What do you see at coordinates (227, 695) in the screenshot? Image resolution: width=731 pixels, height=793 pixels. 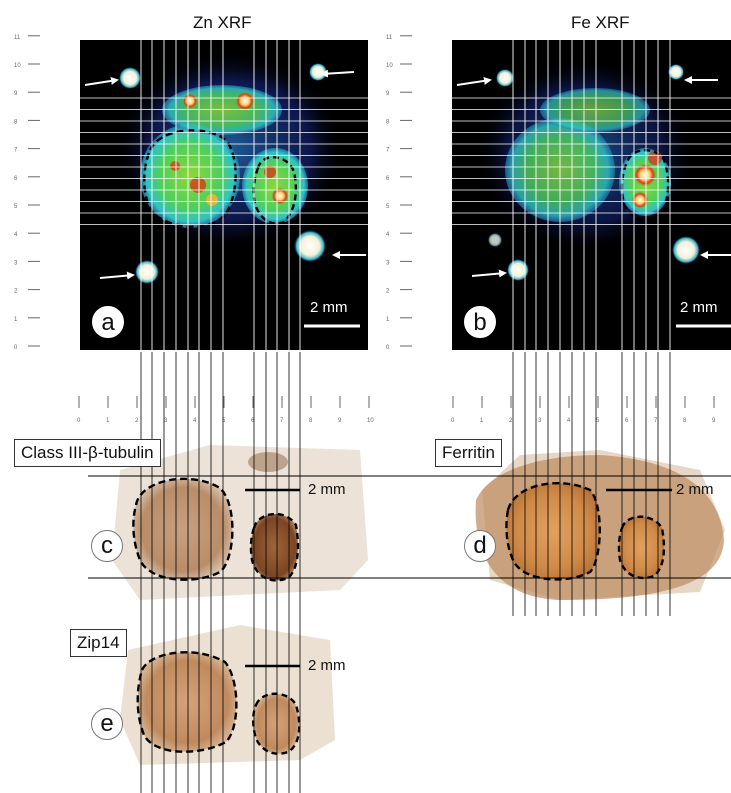 I see `panel-e-zip14-stain` at bounding box center [227, 695].